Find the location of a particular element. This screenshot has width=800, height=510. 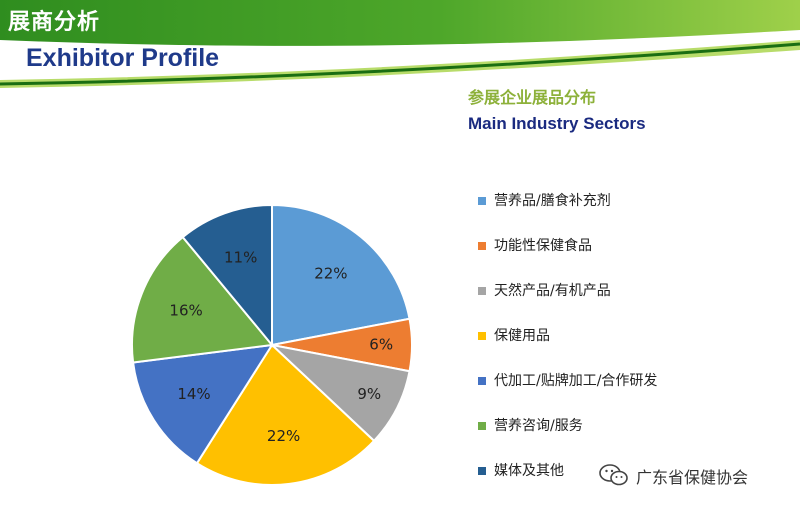

pie-data-label-3: 22% is located at coordinates (283, 436).